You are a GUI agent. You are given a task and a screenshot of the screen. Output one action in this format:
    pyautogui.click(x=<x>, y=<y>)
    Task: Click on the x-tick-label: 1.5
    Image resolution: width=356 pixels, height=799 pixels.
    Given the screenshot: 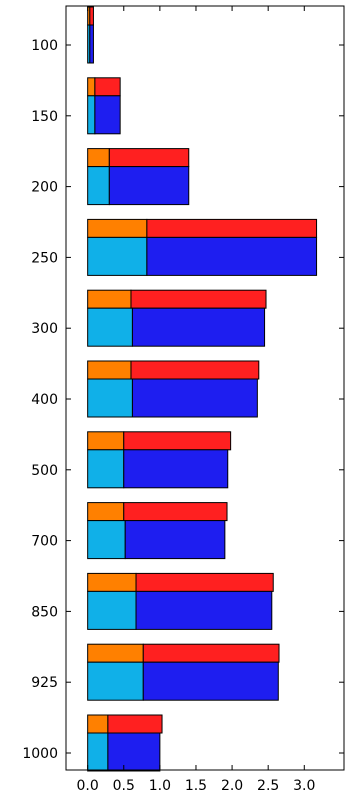 What is the action you would take?
    pyautogui.click(x=196, y=786)
    